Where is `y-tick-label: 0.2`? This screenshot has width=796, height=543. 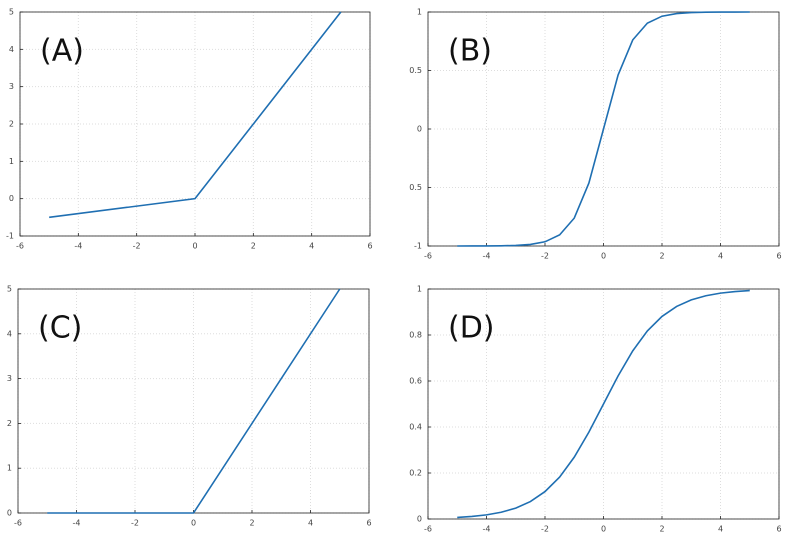 y-tick-label: 0.2 is located at coordinates (415, 473).